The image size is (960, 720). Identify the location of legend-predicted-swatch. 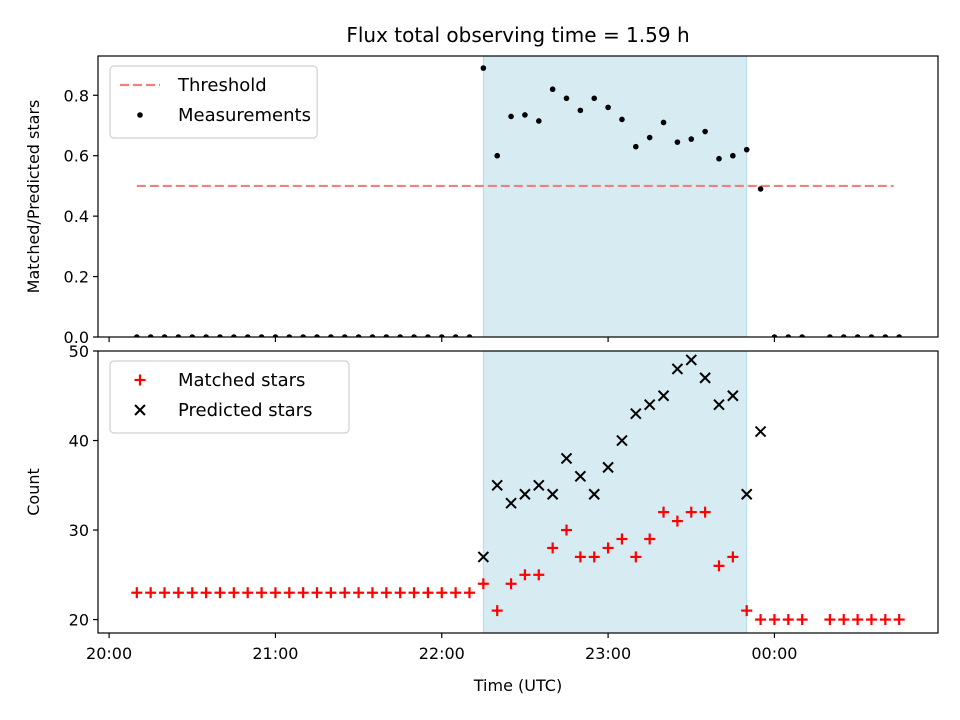
(140, 410).